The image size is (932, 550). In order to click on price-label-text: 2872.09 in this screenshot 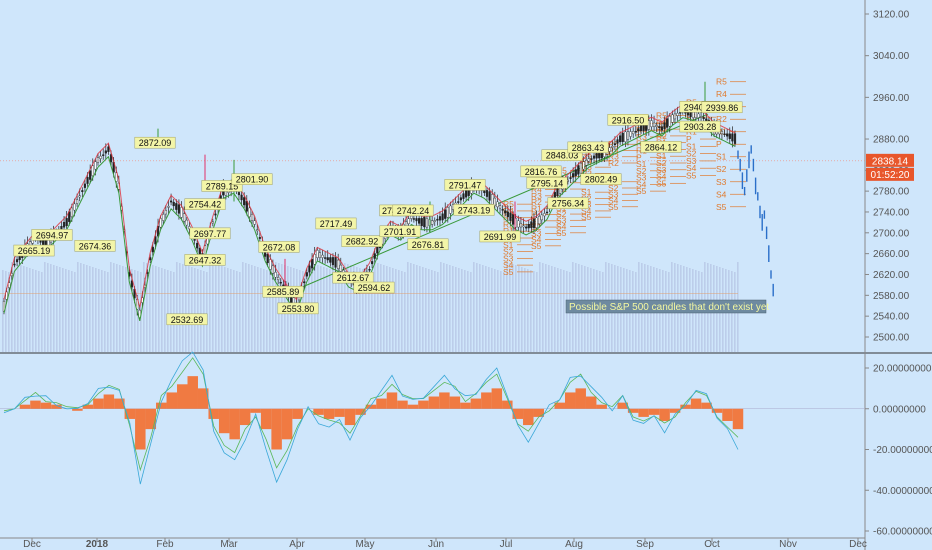, I will do `click(155, 143)`.